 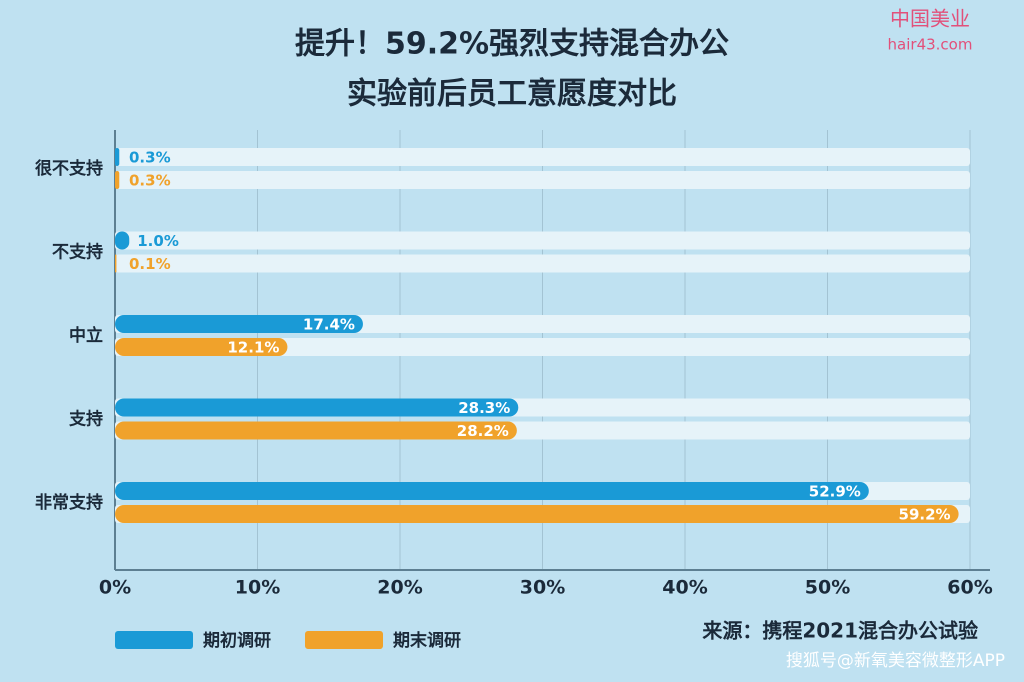 I want to click on watermark-credit: 搜狐号@新氧美容微整形APP, so click(x=895, y=661).